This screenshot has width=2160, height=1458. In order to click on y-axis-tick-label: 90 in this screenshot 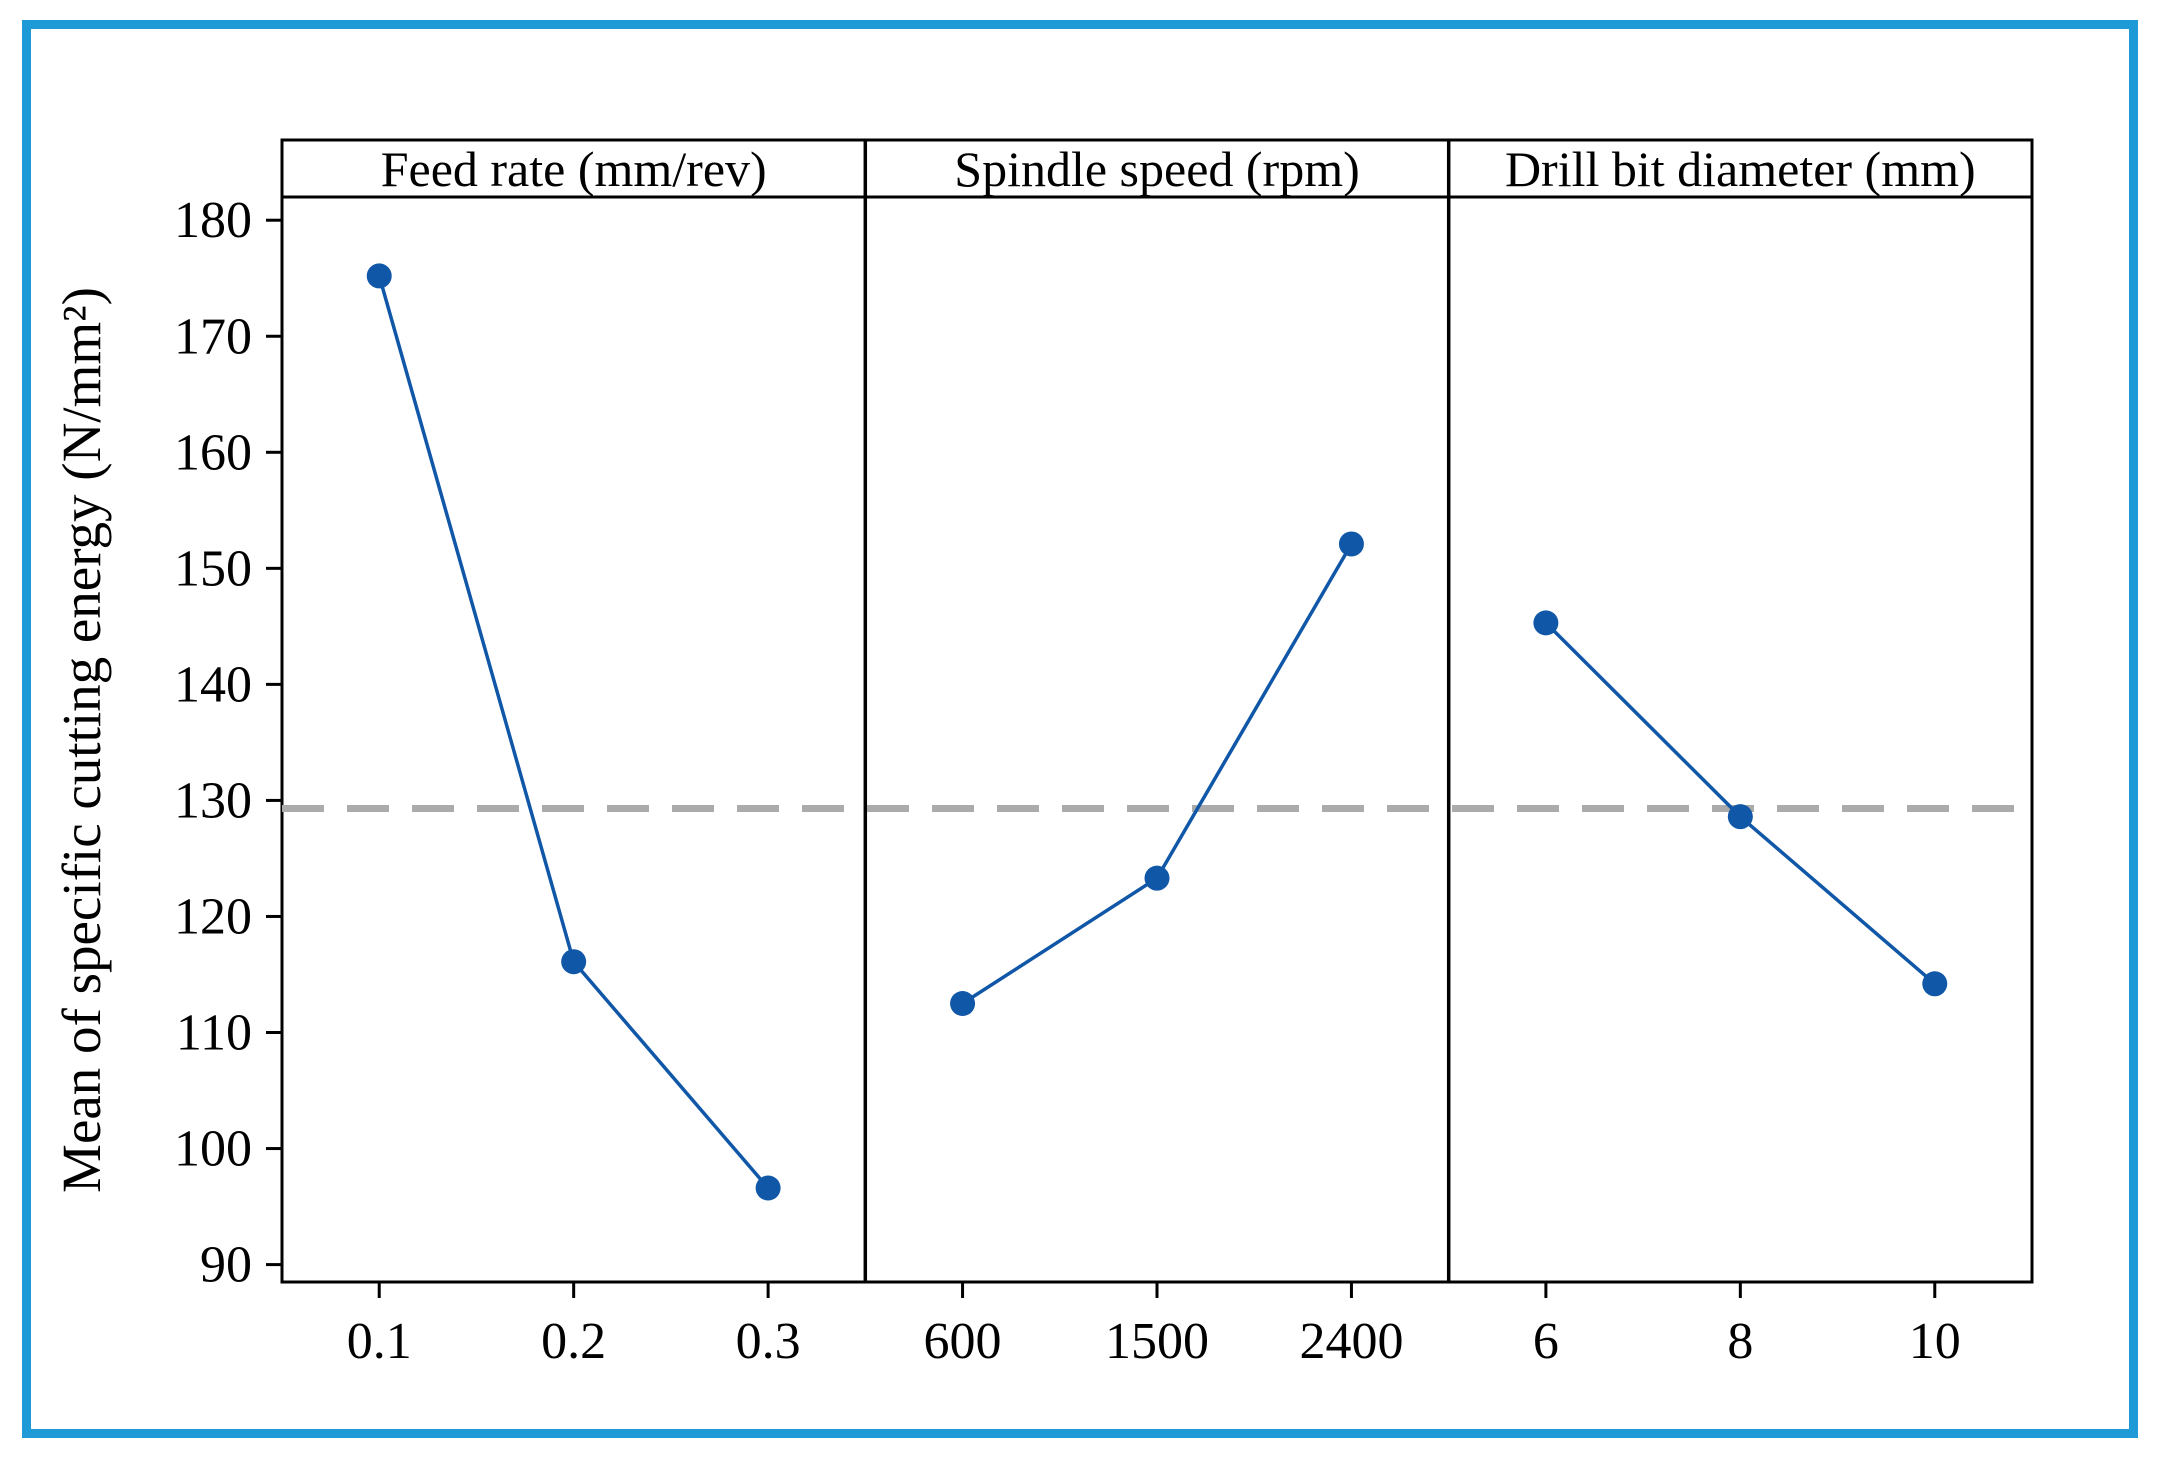, I will do `click(226, 1265)`.